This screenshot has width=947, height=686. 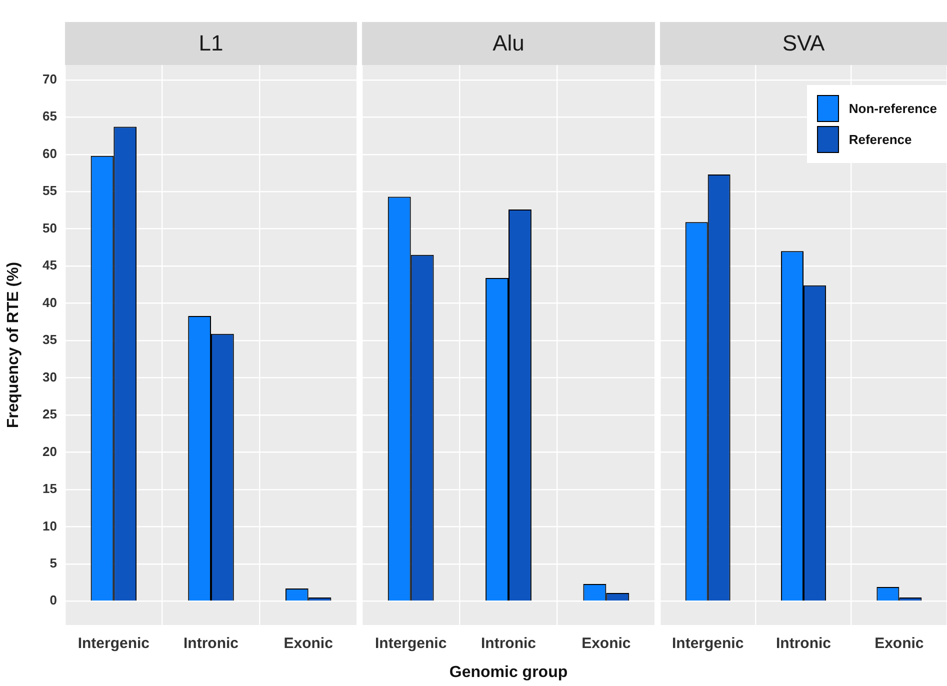 What do you see at coordinates (49, 451) in the screenshot?
I see `y-tick-label: 20` at bounding box center [49, 451].